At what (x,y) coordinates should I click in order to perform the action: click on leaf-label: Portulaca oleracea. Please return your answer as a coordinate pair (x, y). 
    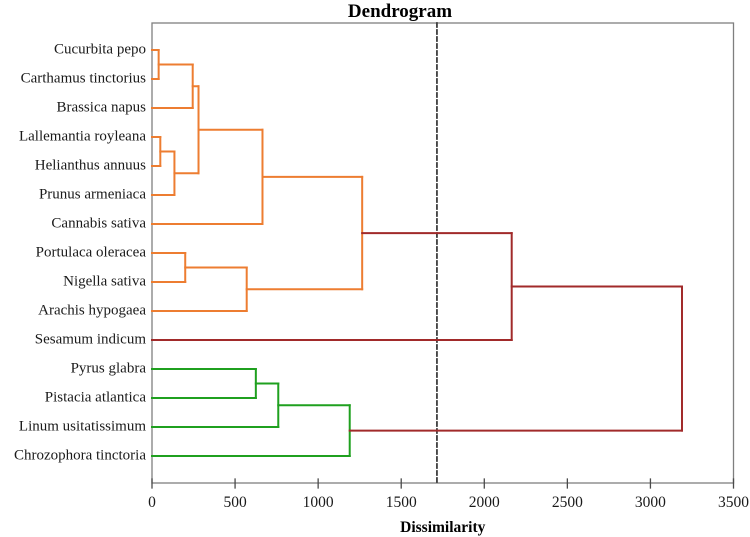
    Looking at the image, I should click on (90, 252).